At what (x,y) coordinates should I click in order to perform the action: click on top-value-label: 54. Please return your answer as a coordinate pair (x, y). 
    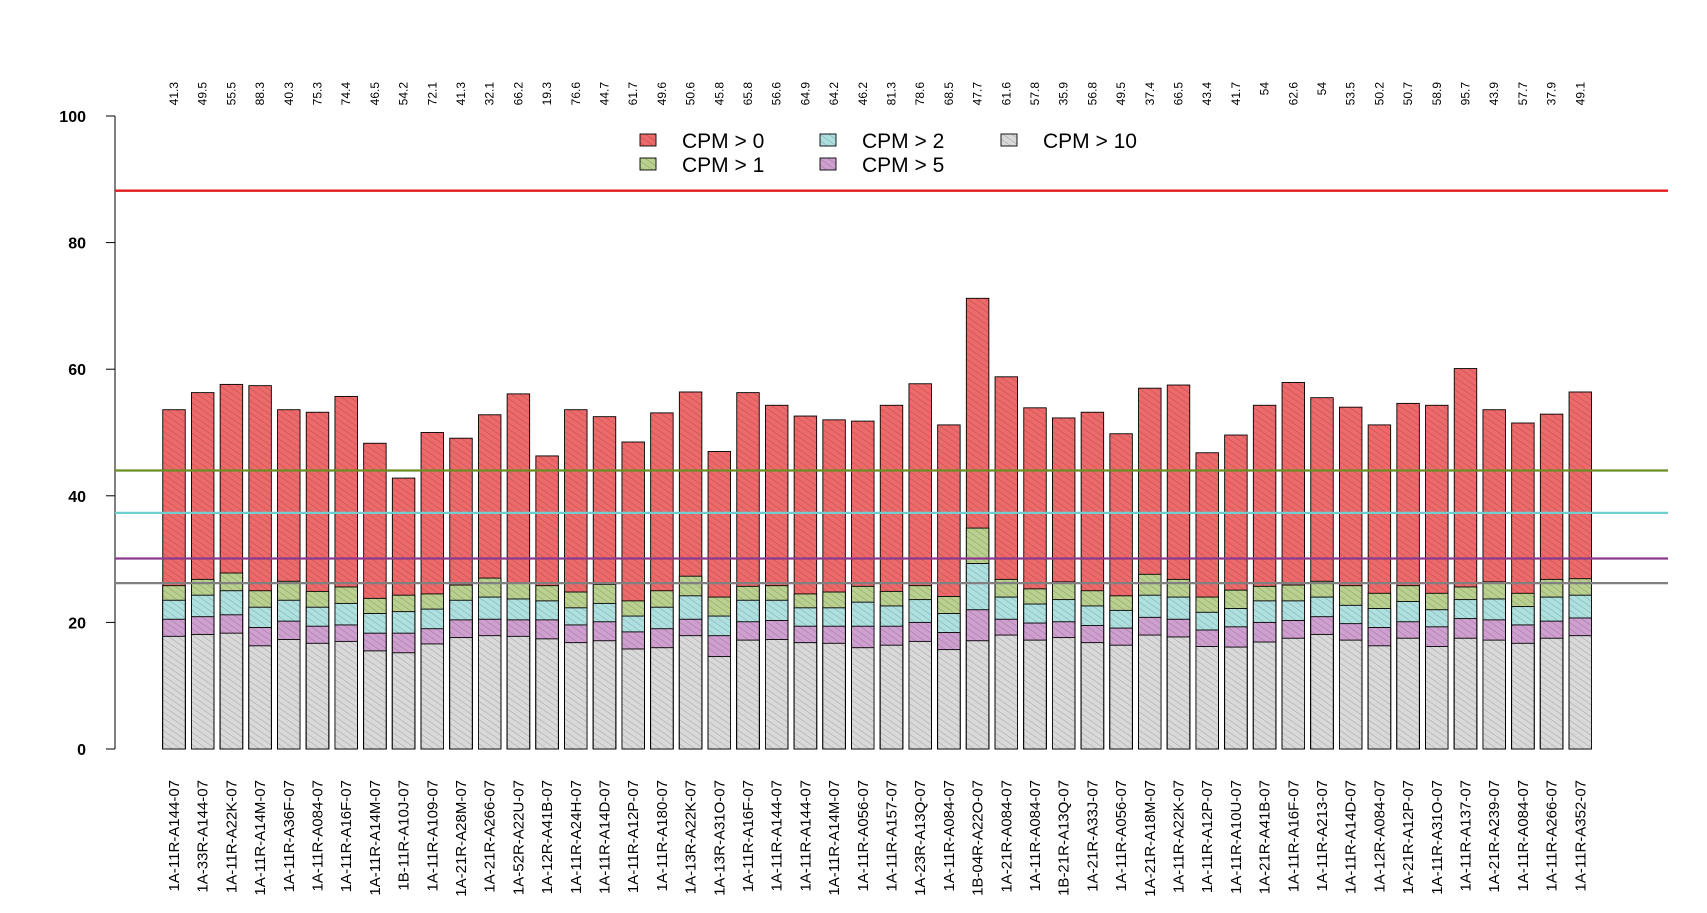
    Looking at the image, I should click on (1265, 89).